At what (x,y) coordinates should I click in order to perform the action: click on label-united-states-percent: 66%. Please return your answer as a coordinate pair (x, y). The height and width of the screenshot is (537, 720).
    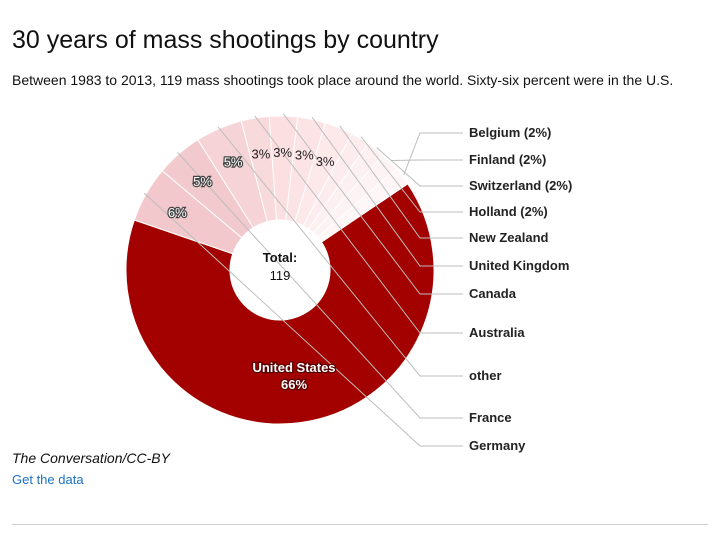
    Looking at the image, I should click on (294, 384).